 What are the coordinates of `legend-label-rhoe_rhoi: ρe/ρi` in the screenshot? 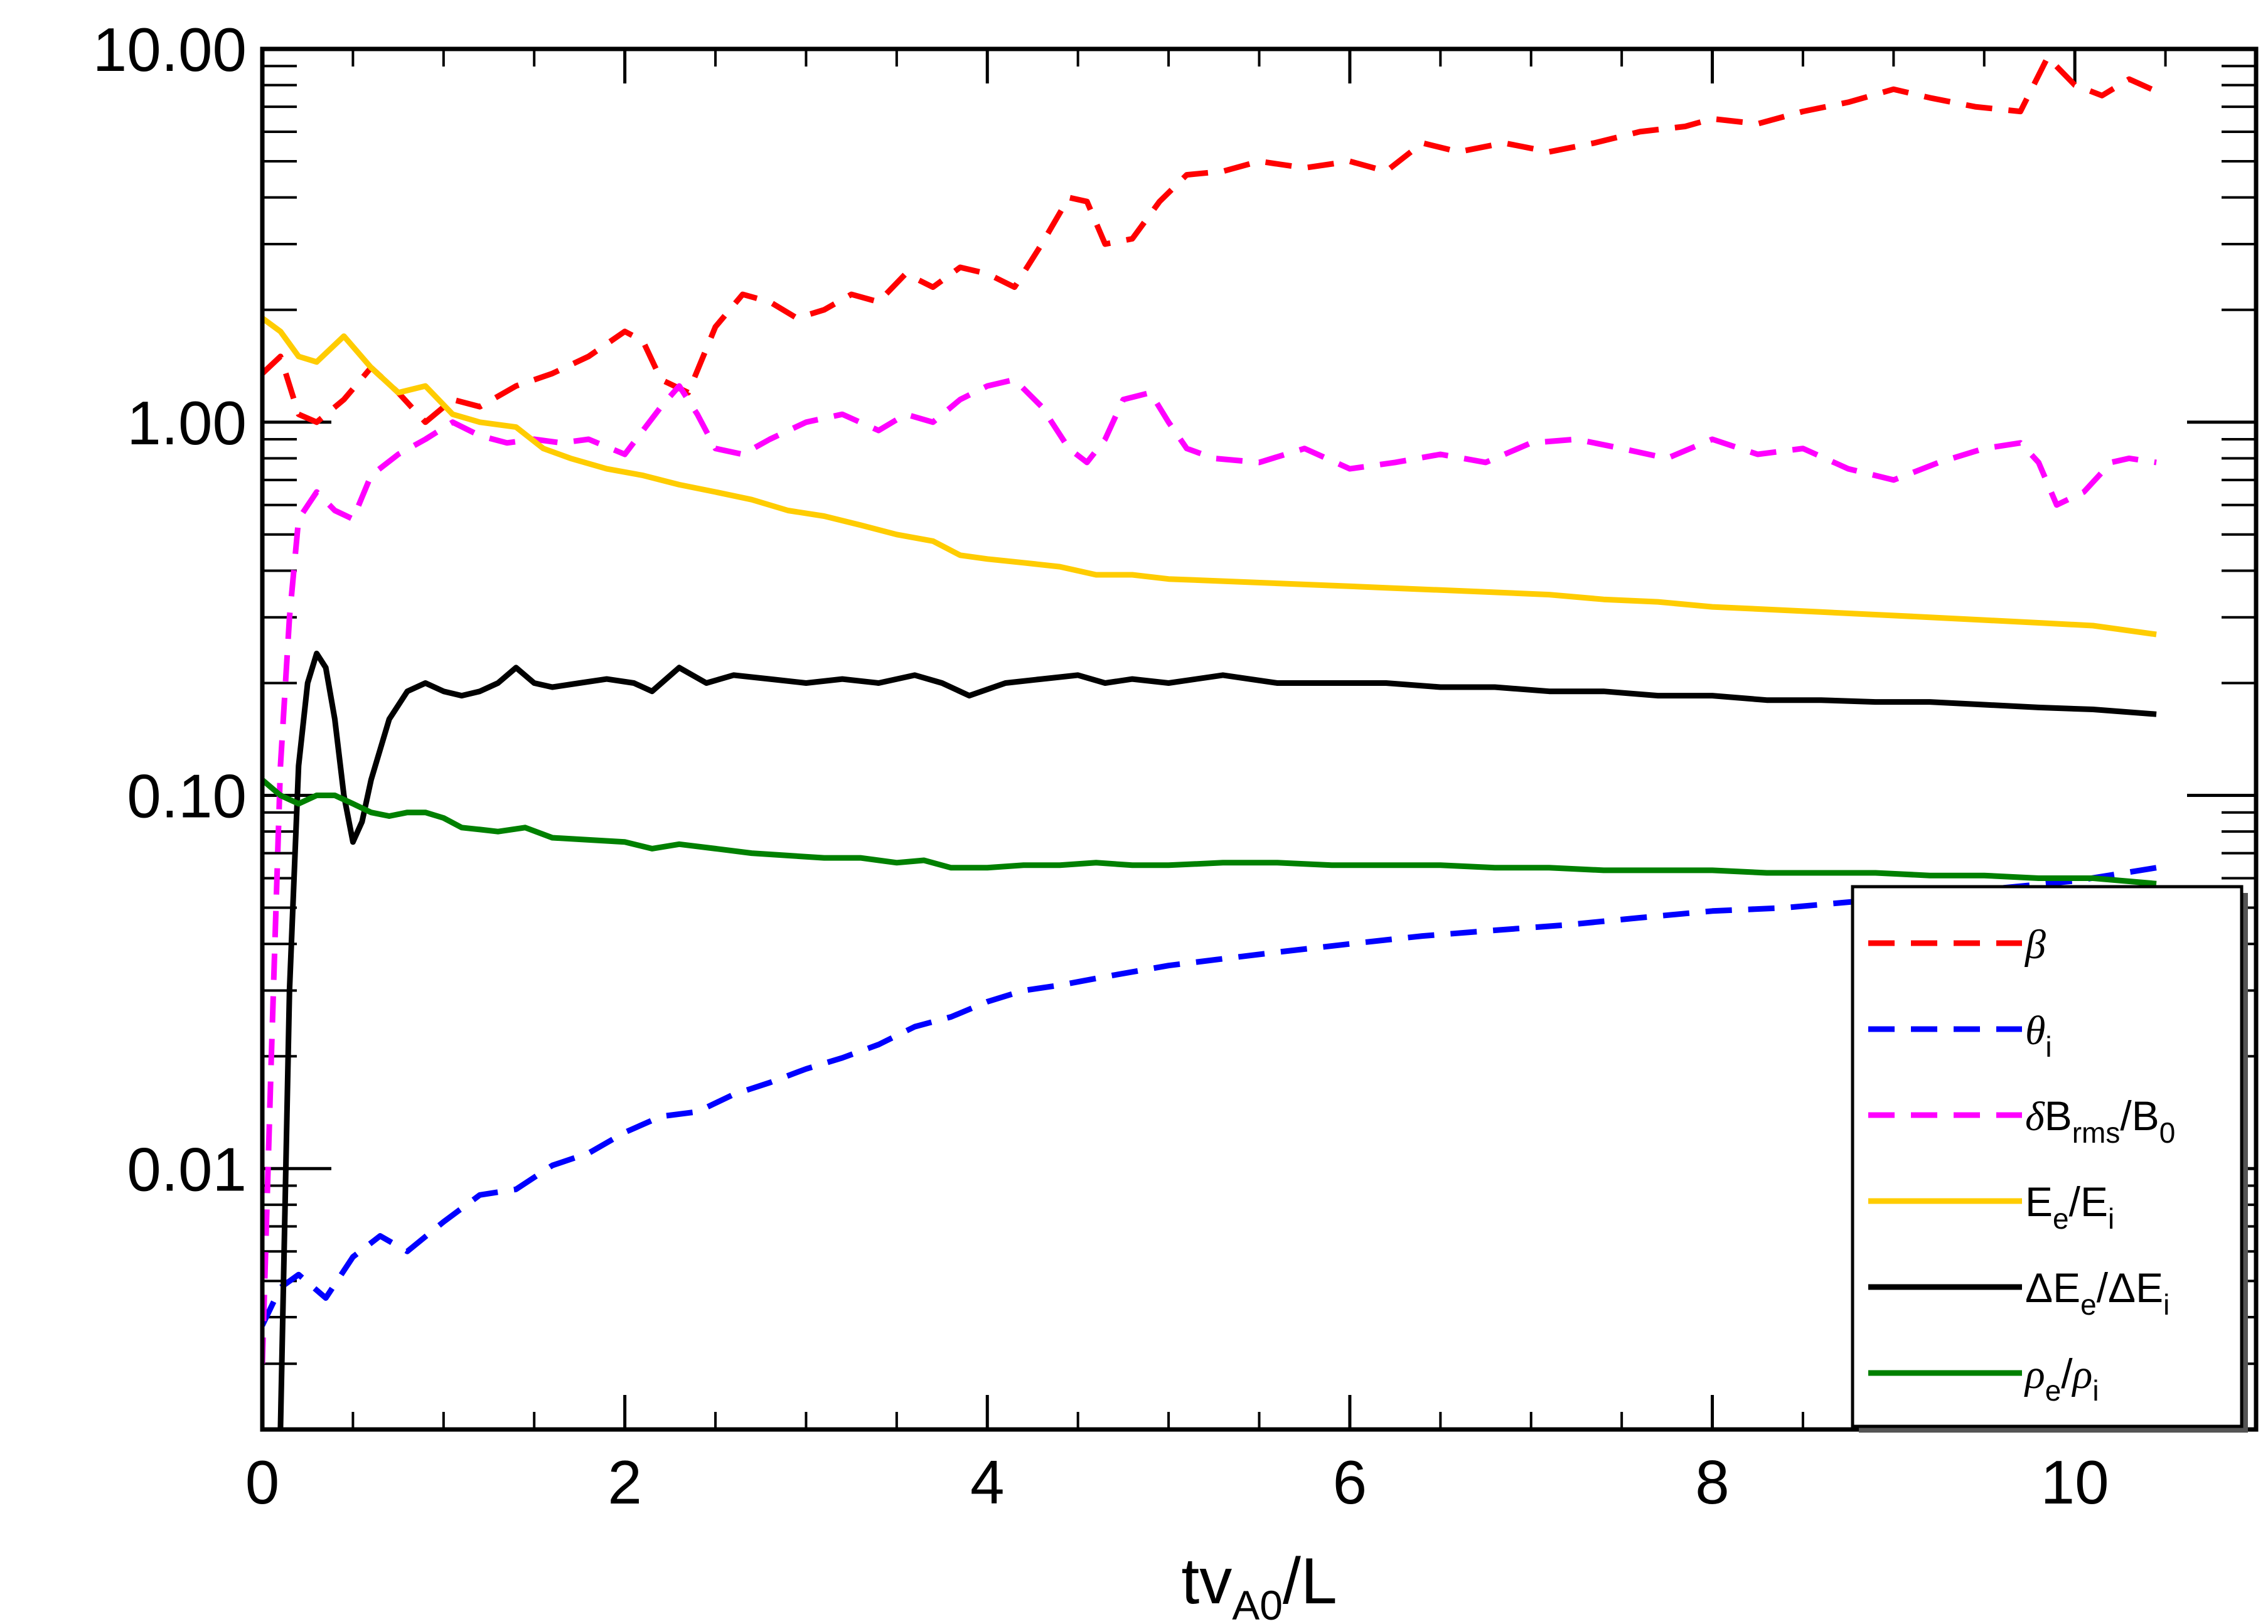 It's located at (2061, 1378).